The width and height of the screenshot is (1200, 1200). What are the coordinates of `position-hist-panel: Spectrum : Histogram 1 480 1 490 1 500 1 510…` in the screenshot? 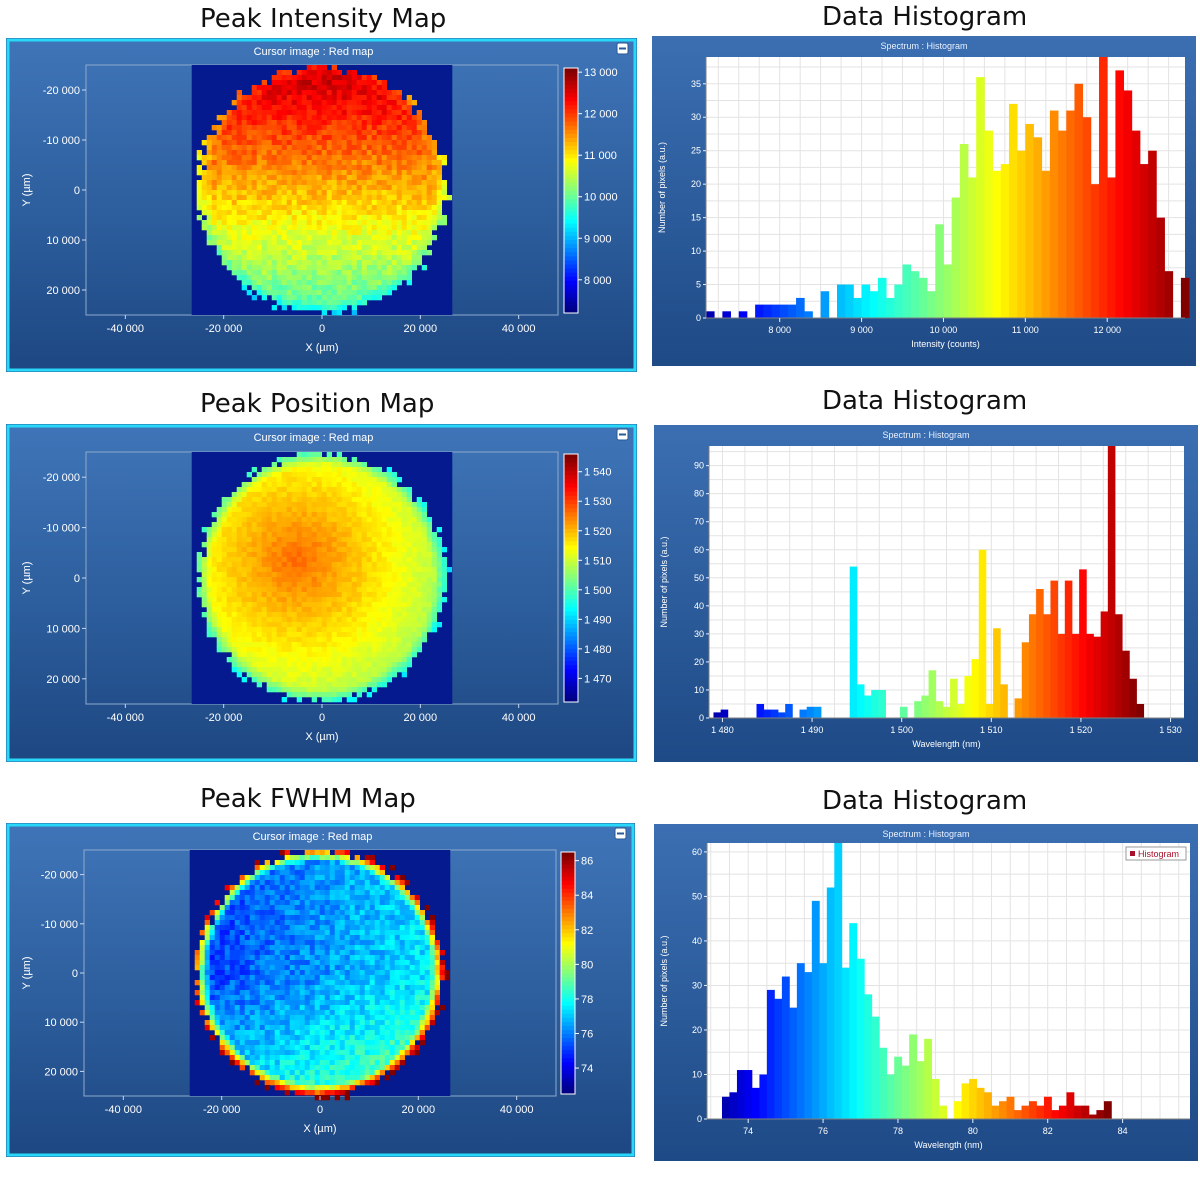 It's located at (926, 593).